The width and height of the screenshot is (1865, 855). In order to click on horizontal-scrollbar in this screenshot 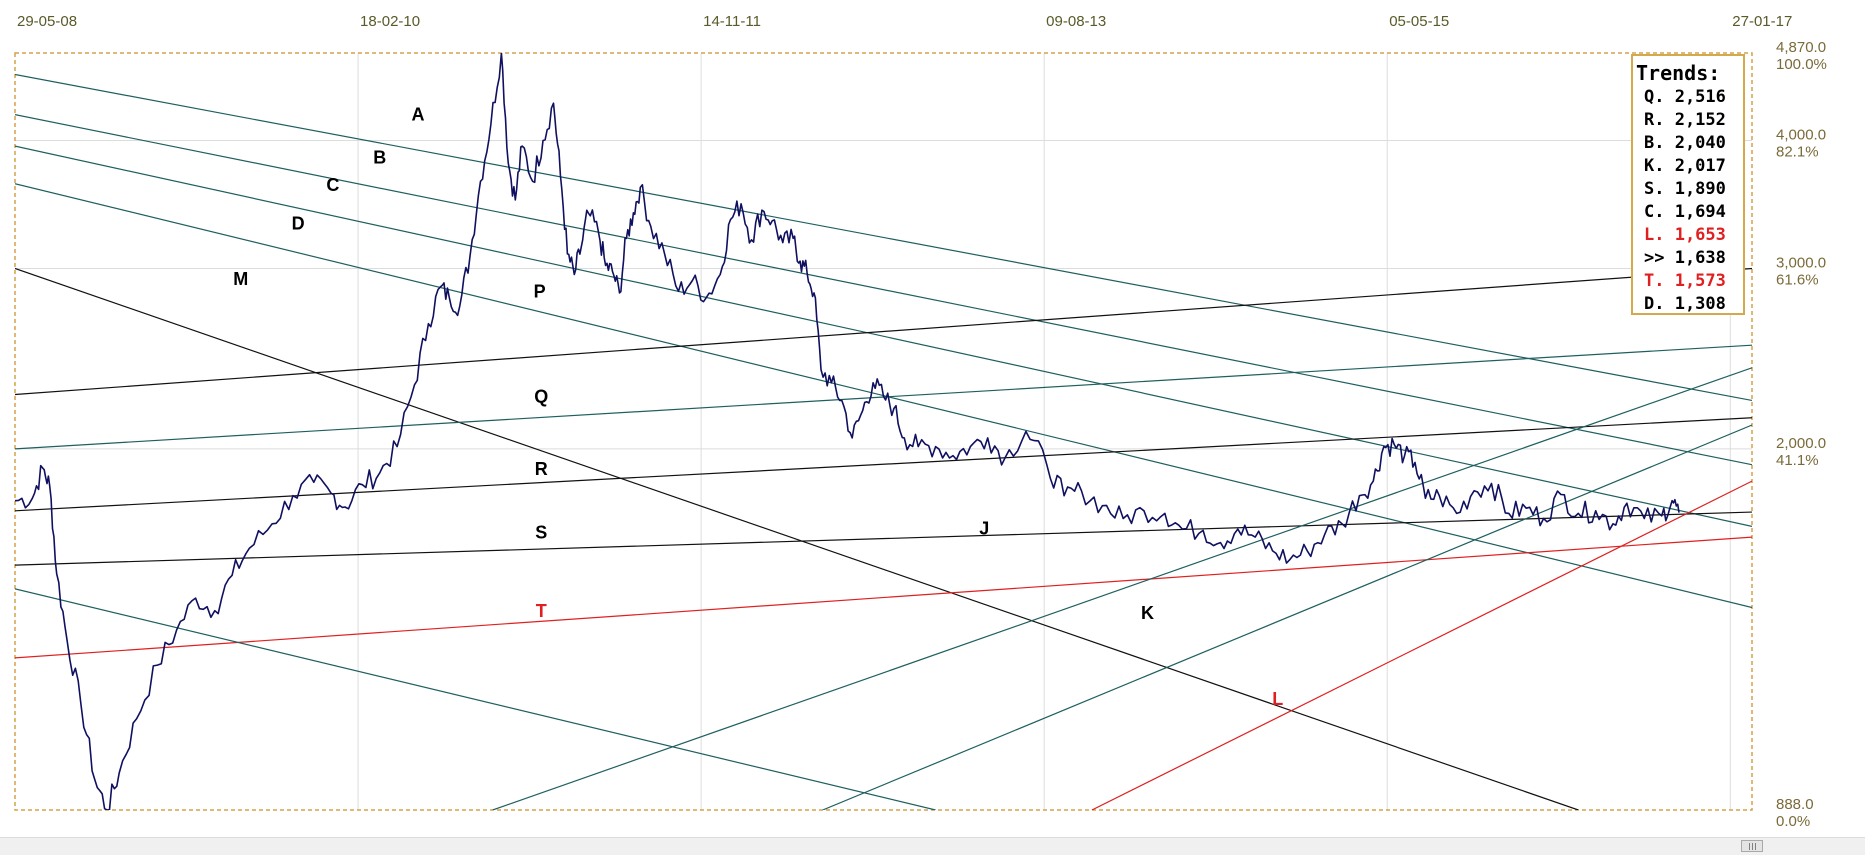, I will do `click(932, 846)`.